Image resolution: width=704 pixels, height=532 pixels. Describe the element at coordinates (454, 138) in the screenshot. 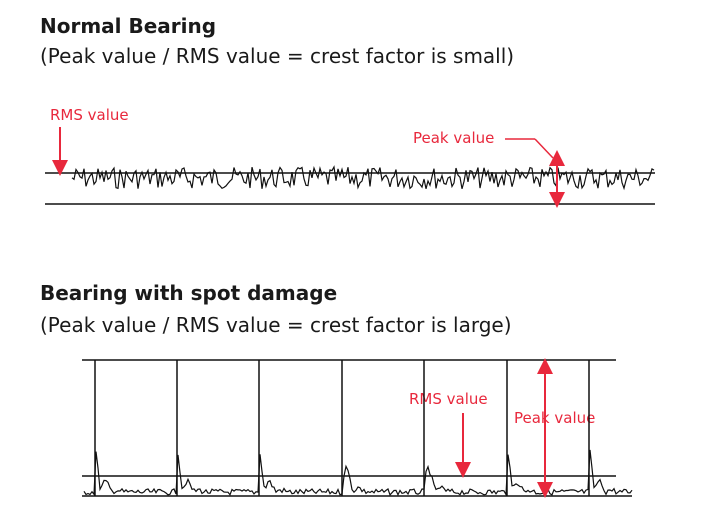

I see `normal-peak-label: Peak value` at that location.